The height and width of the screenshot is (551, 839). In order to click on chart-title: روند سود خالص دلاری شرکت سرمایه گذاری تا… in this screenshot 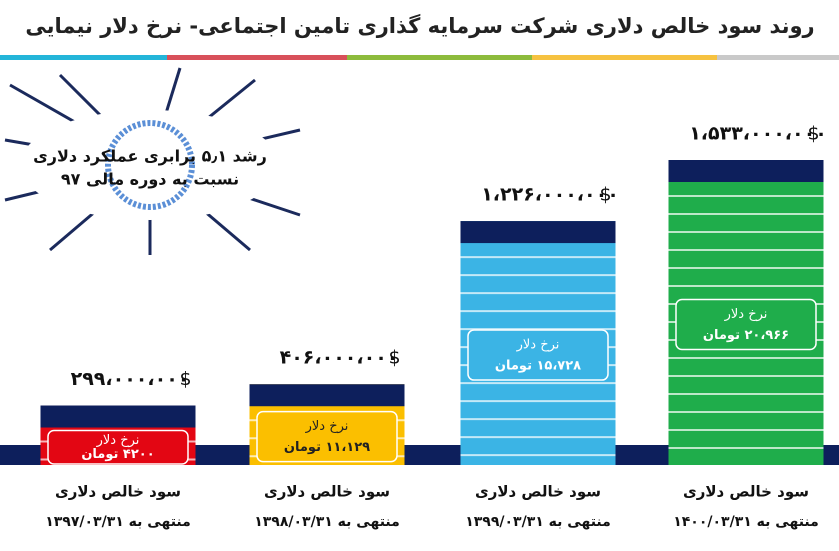, I will do `click(419, 25)`.